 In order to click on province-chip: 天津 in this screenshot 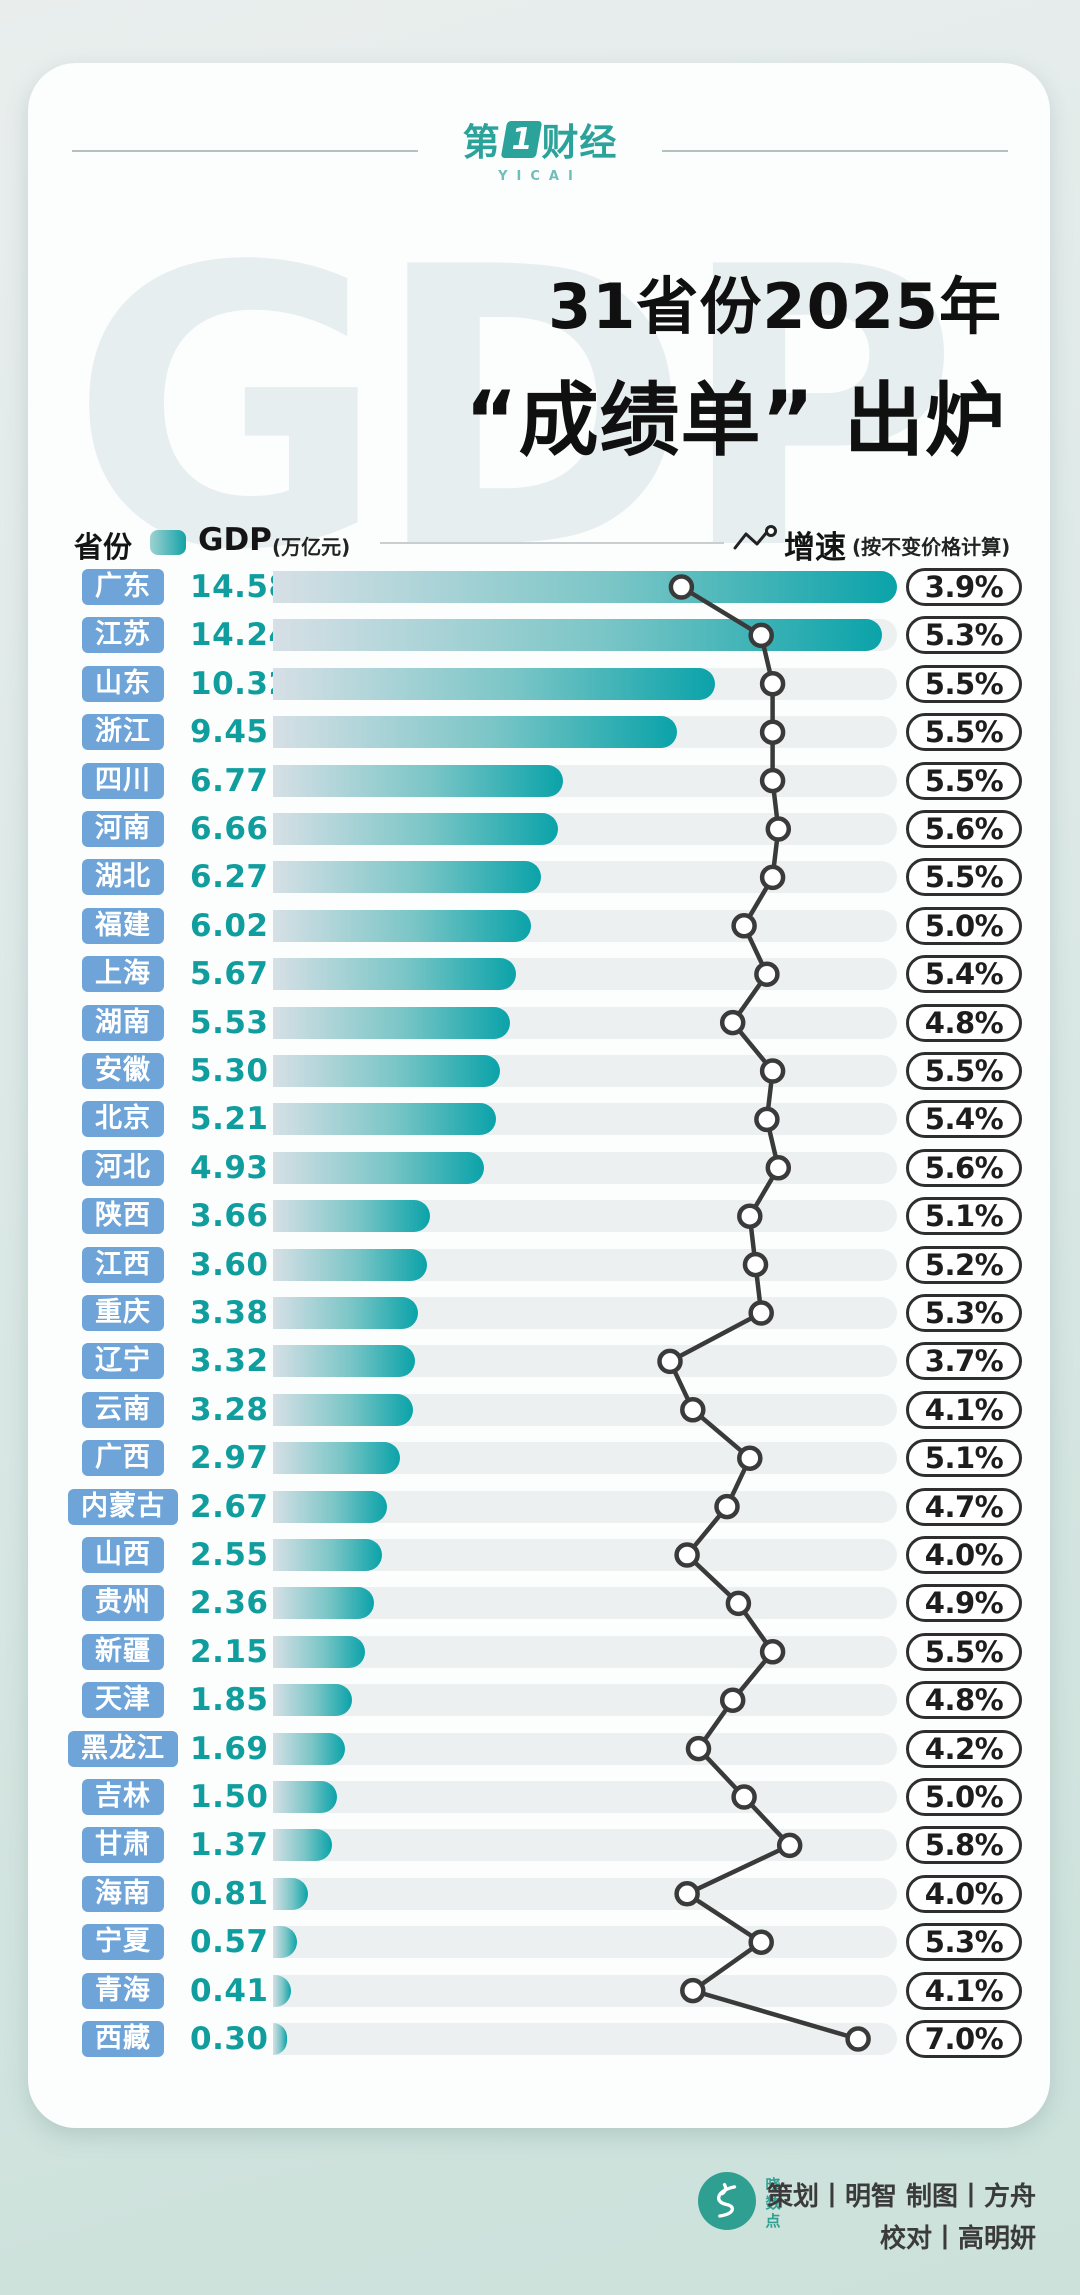, I will do `click(123, 1700)`.